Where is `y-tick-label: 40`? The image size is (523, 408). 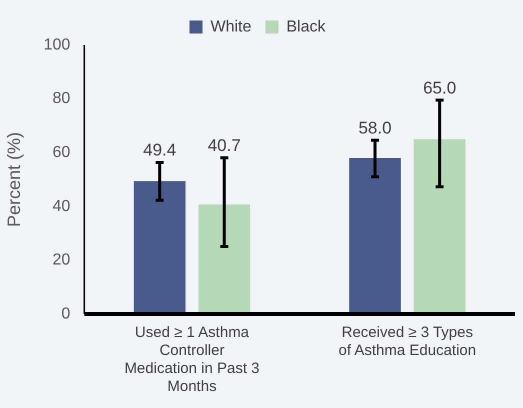
y-tick-label: 40 is located at coordinates (61, 206).